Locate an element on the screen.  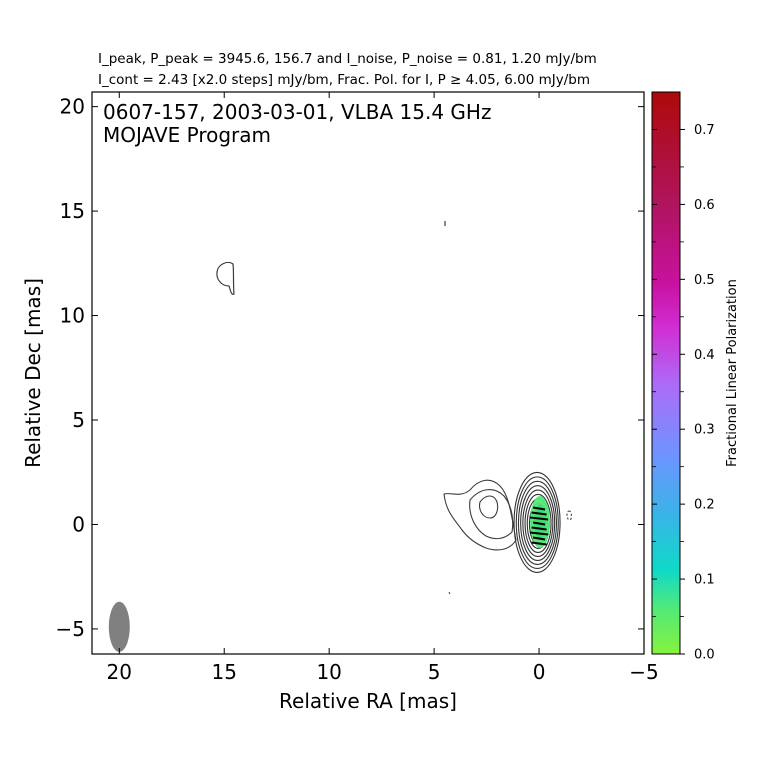
contour-blob-upper-left is located at coordinates (225, 278).